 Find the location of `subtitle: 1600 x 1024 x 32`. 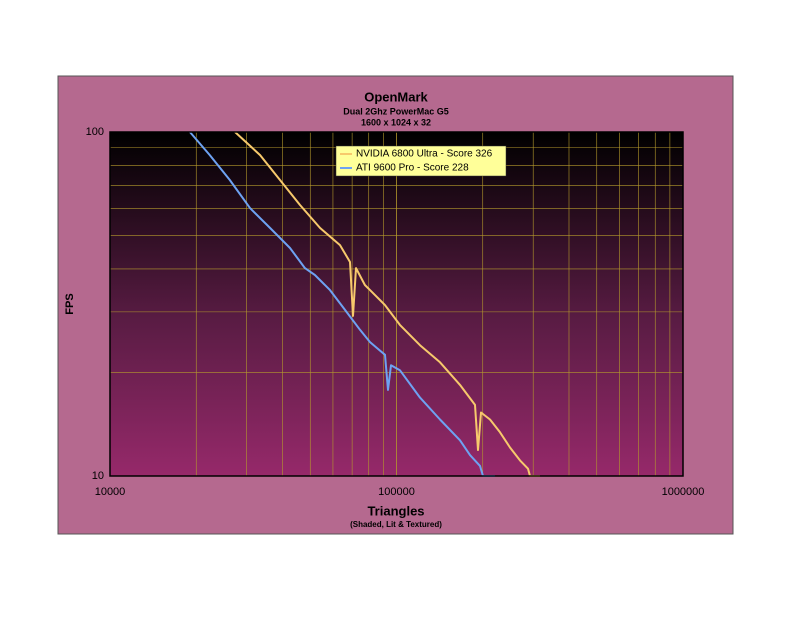

subtitle: 1600 x 1024 x 32 is located at coordinates (396, 122).